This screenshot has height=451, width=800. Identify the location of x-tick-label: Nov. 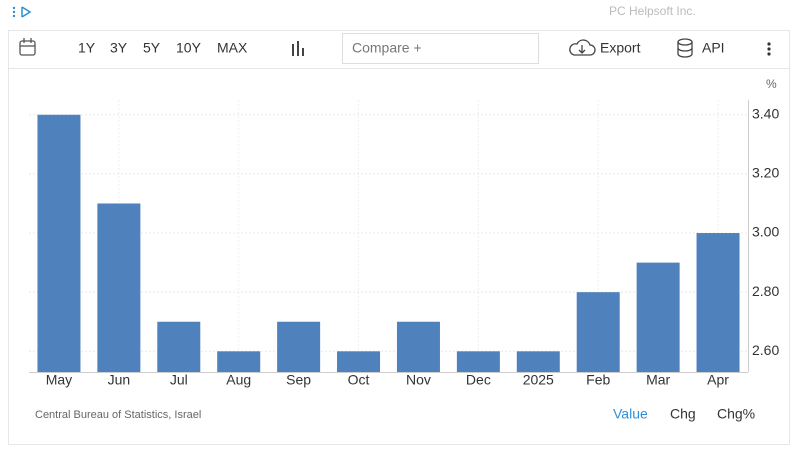
(418, 380).